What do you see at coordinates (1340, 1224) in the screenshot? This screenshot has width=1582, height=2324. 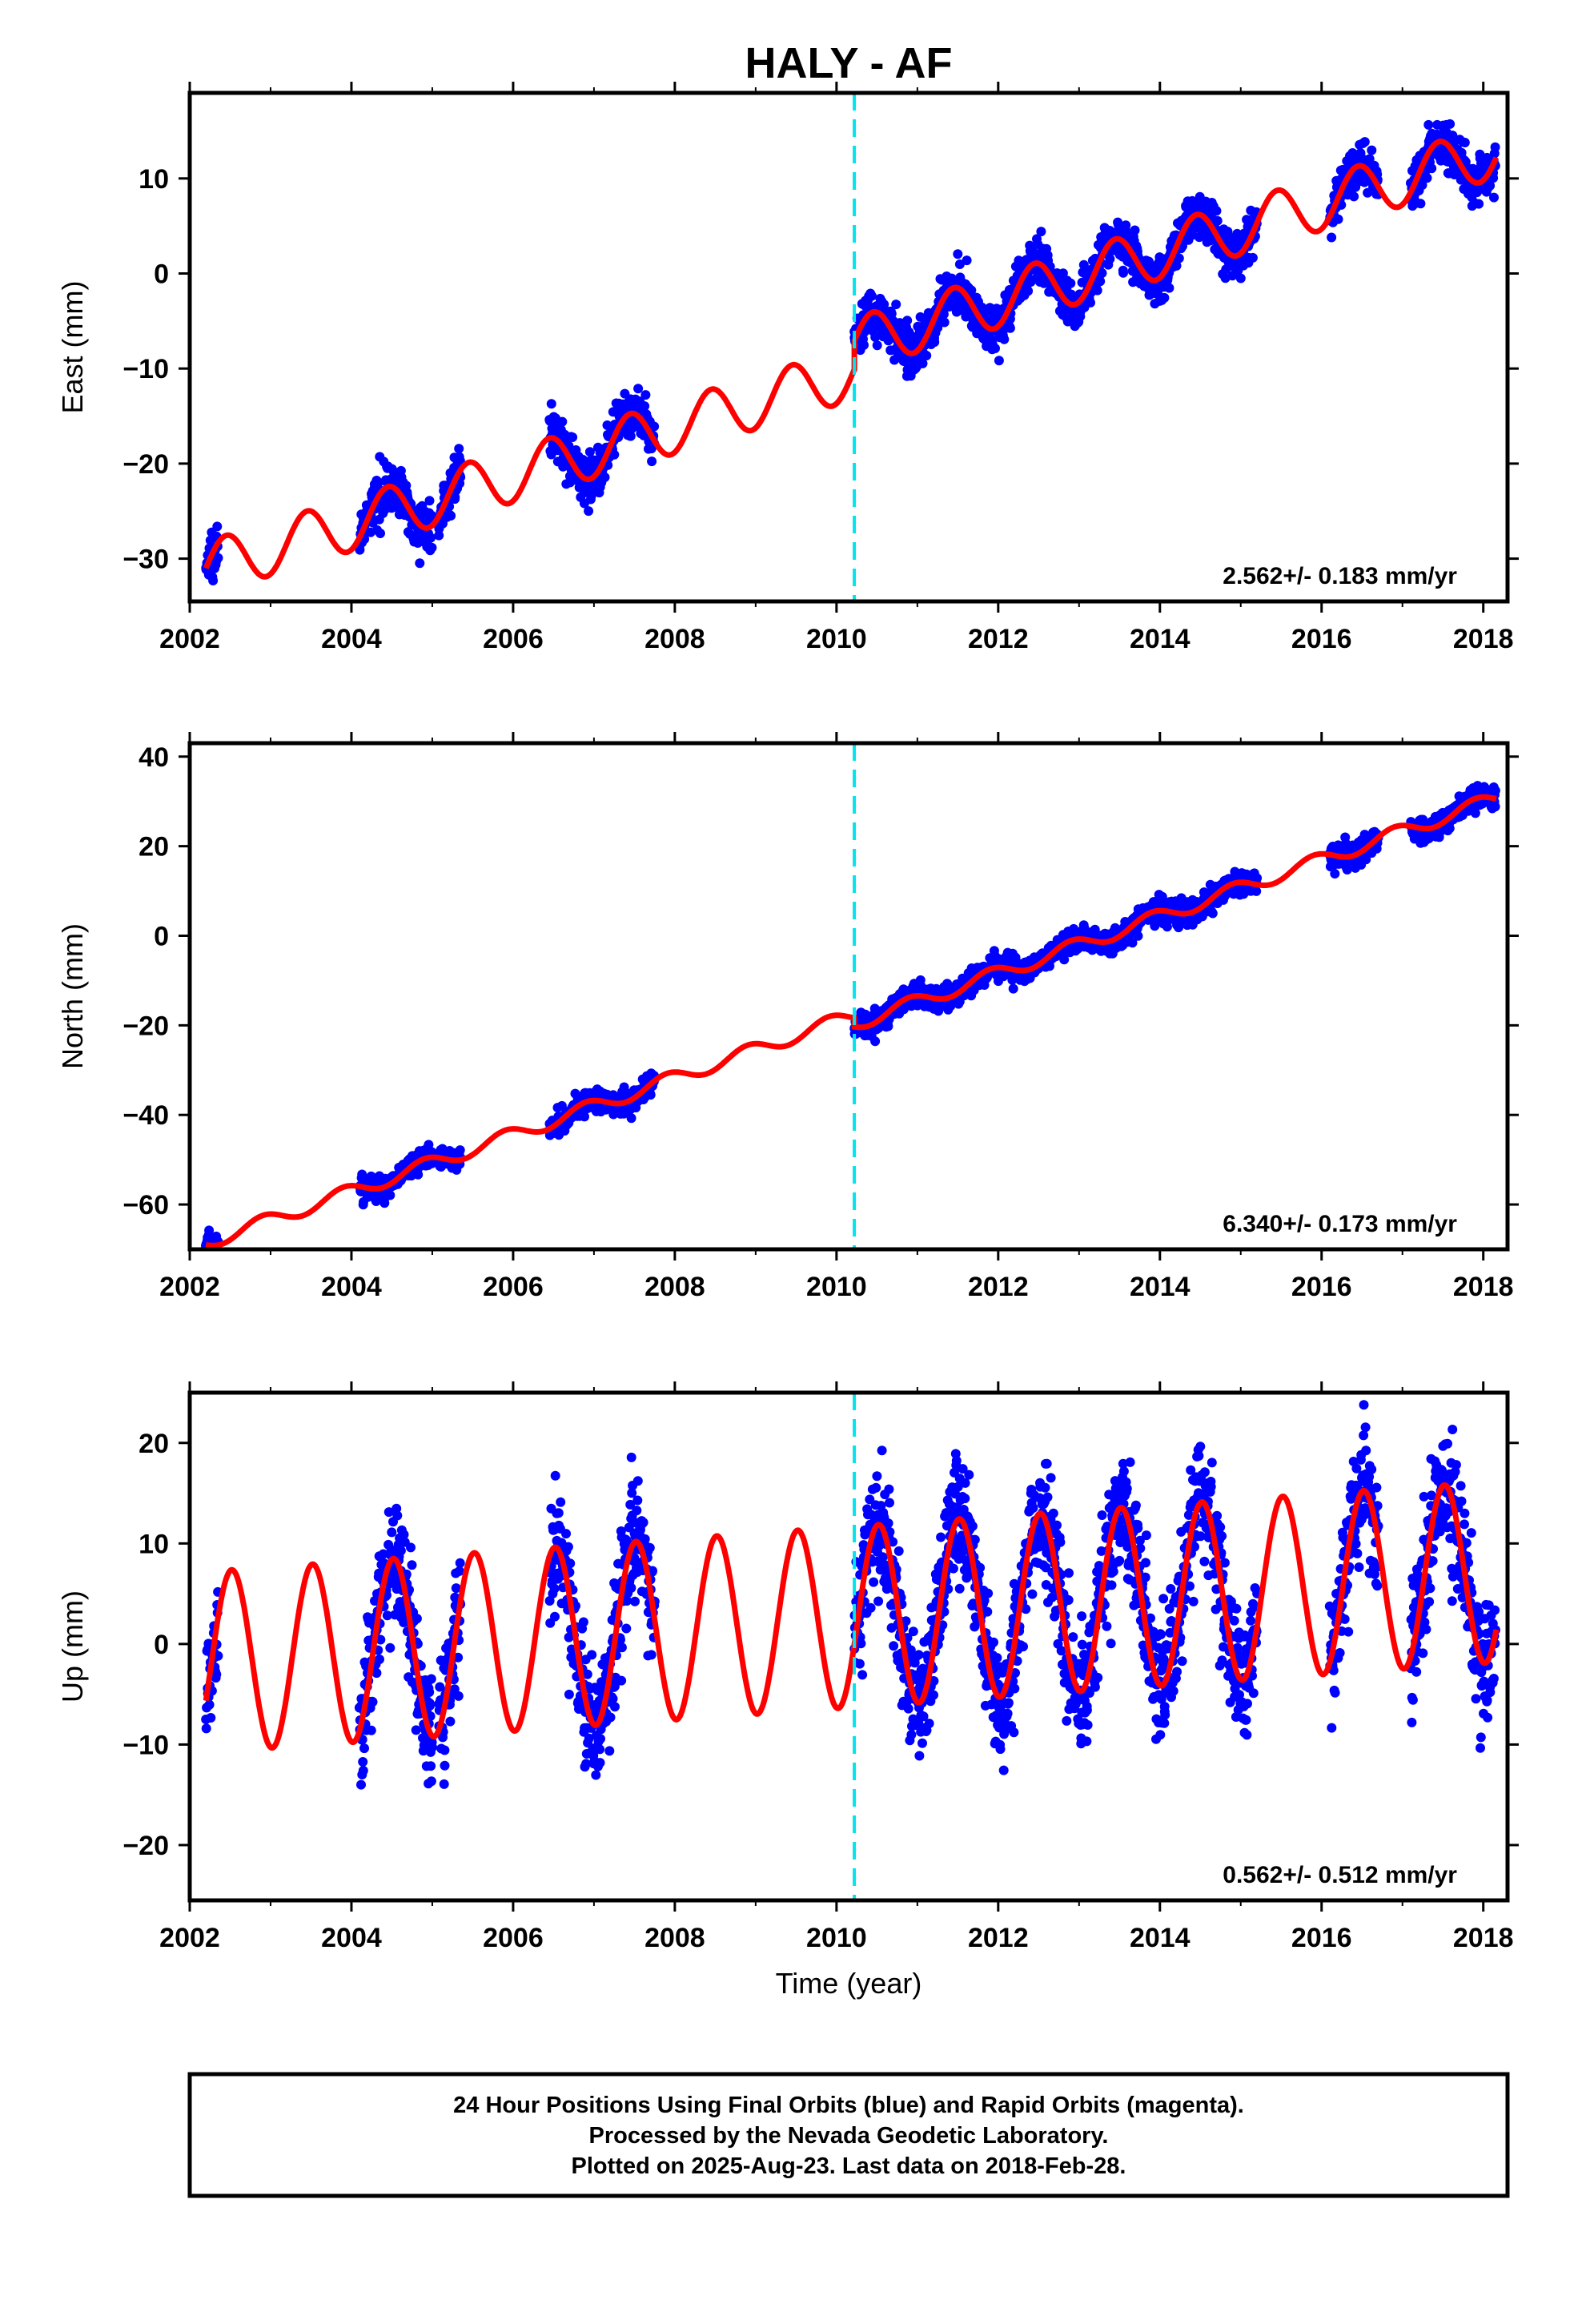 I see `north-rate-annotation: 6.340+/- 0.173 mm/yr` at bounding box center [1340, 1224].